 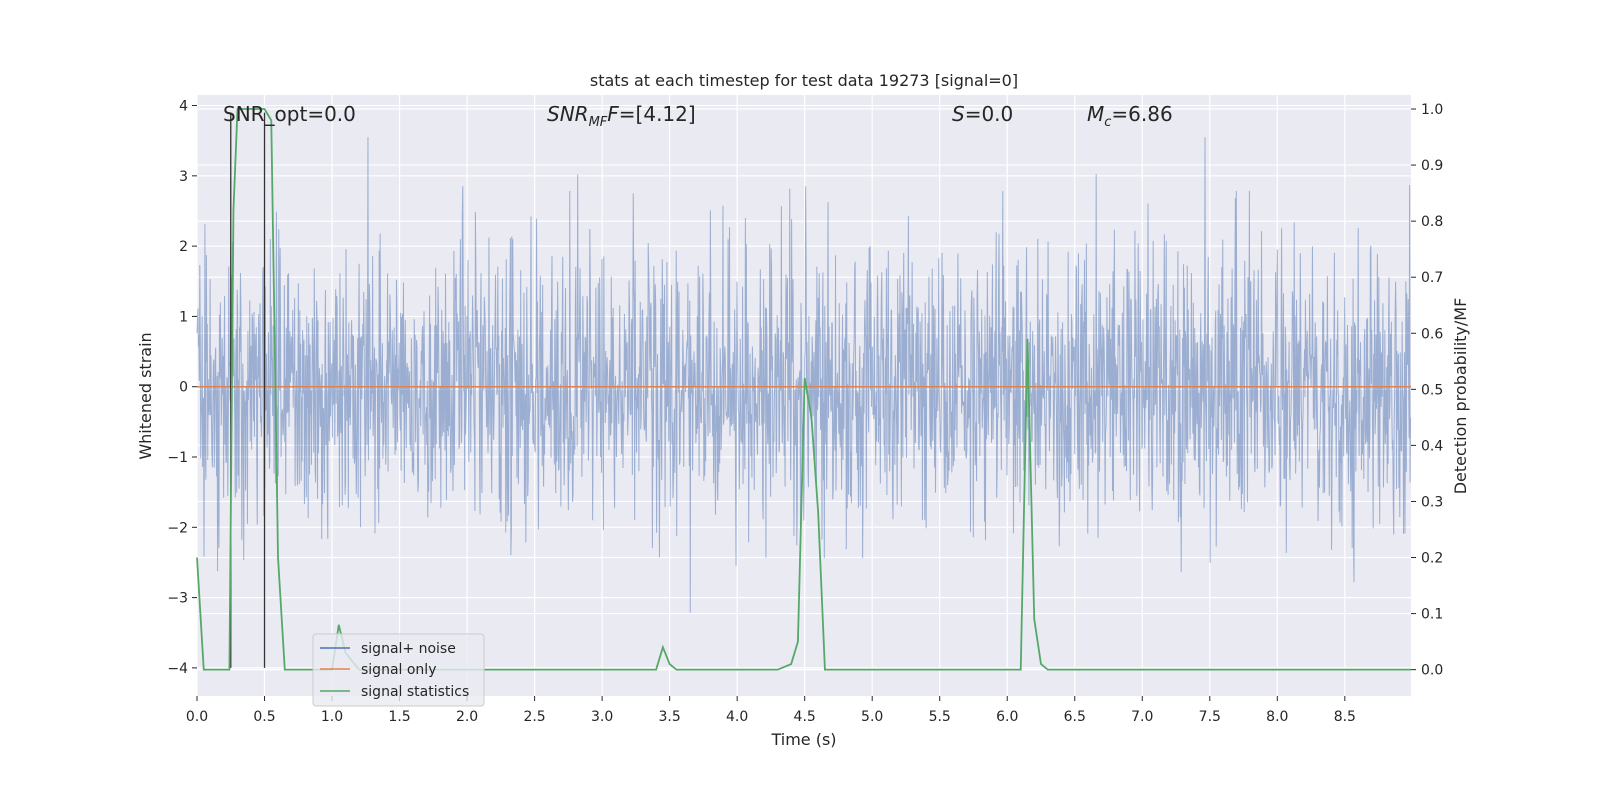 I want to click on y-axis-left-ticks: 4 3 2 1 0 −1 −2 −3 −4, so click(x=182, y=388).